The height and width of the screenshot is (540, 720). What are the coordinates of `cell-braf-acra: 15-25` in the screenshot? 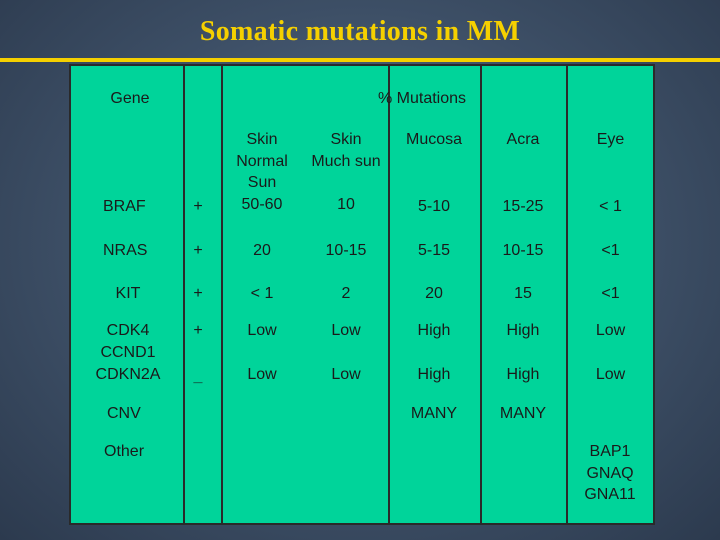 It's located at (523, 206).